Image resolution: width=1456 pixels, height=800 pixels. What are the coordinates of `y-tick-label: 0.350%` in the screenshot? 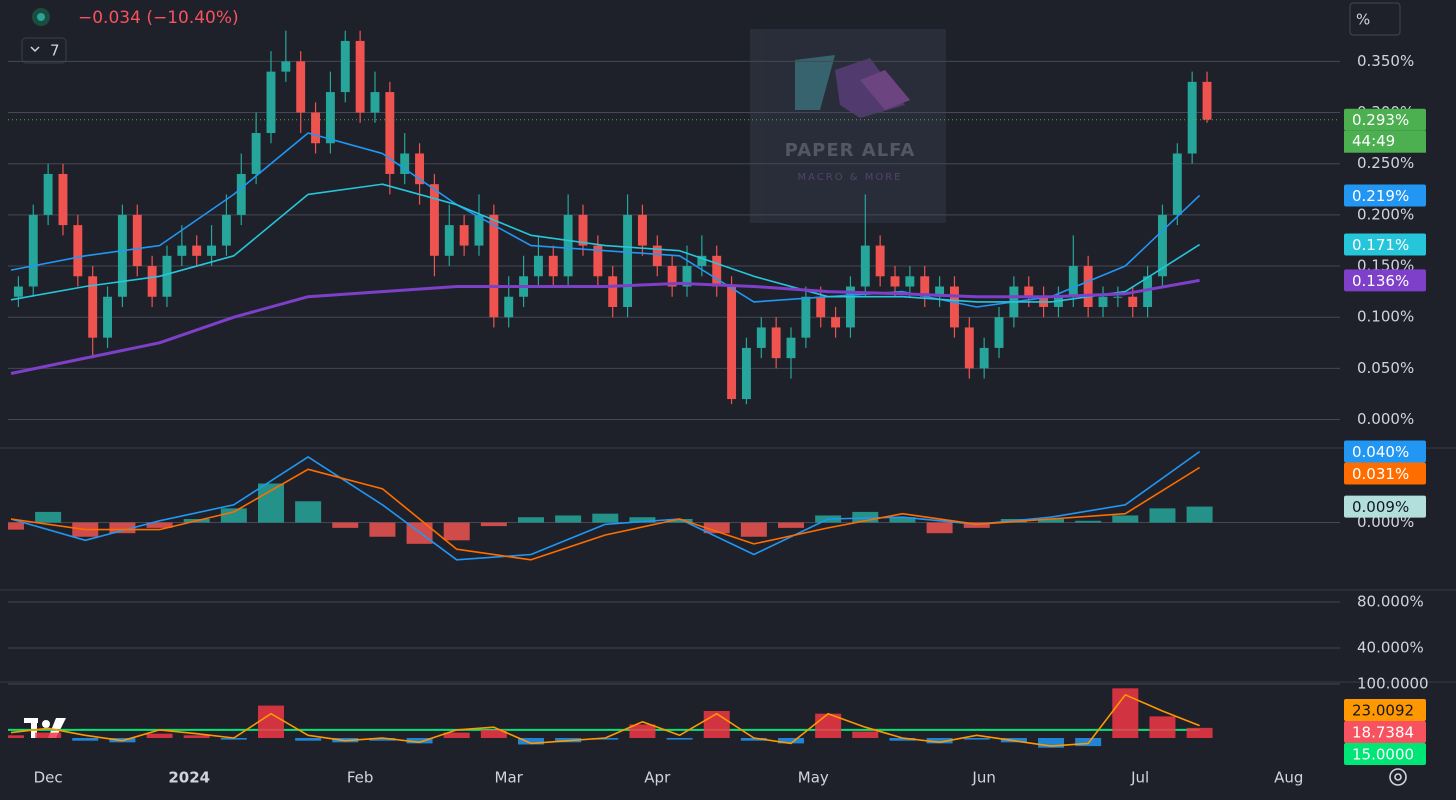 It's located at (1385, 61).